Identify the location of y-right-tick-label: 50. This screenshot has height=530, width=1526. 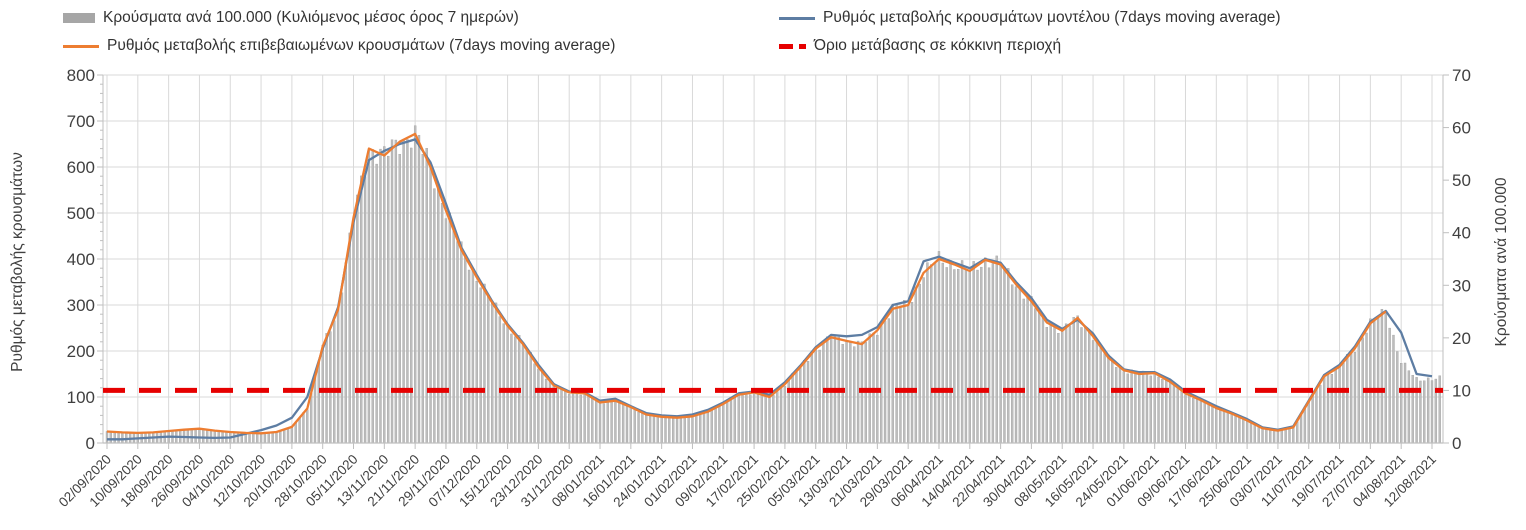
(1461, 180).